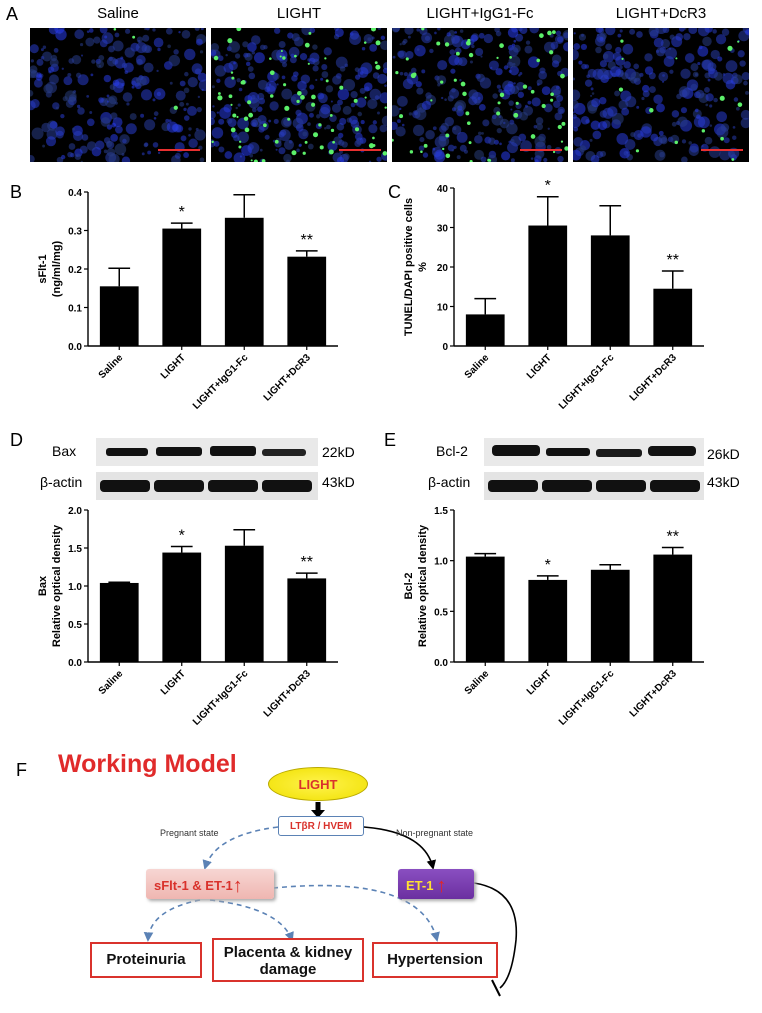 The width and height of the screenshot is (762, 1013). I want to click on blot-d-band, so click(287, 486).